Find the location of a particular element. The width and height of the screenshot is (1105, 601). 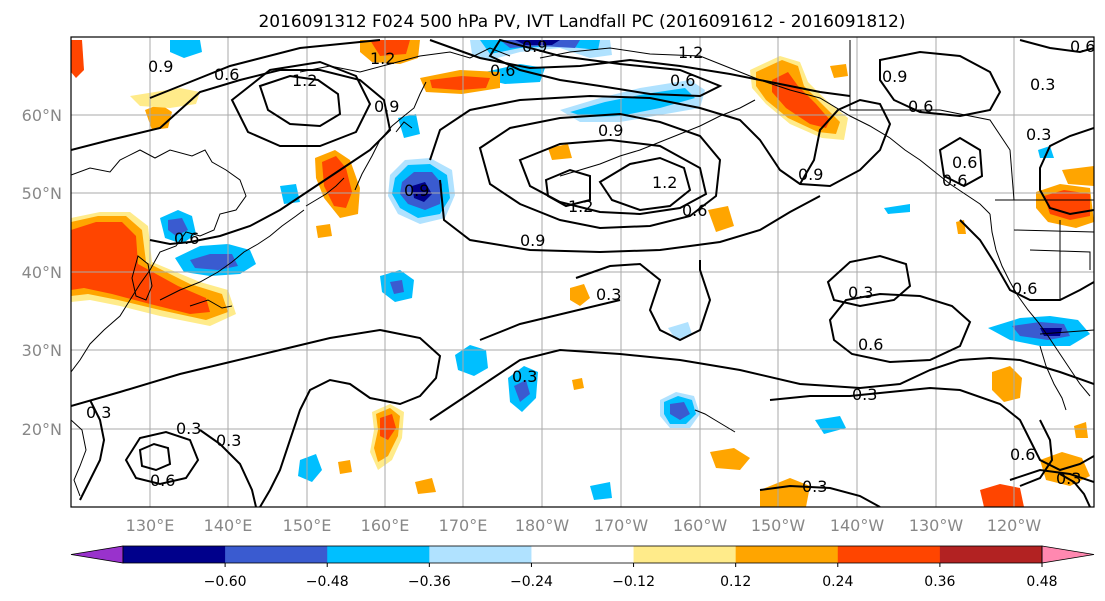

border-states is located at coordinates (1053, 260).